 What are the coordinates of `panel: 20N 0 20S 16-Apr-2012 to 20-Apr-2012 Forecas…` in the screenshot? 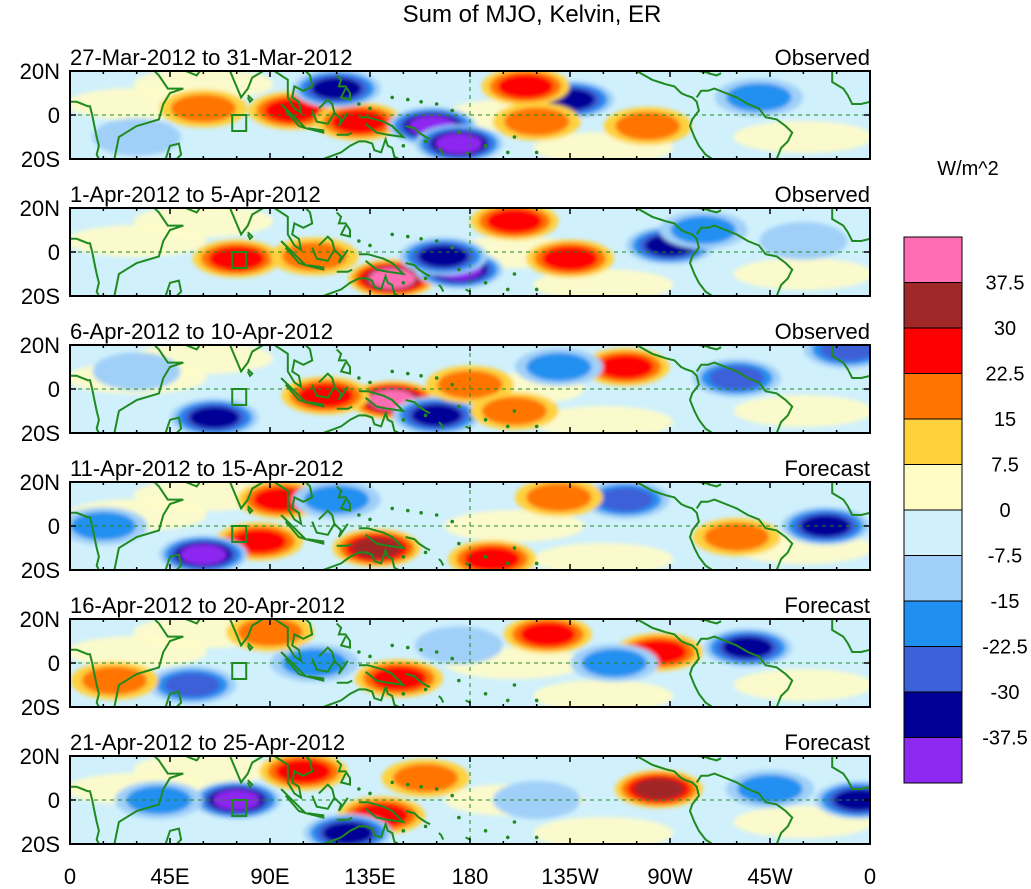 It's located at (445, 656).